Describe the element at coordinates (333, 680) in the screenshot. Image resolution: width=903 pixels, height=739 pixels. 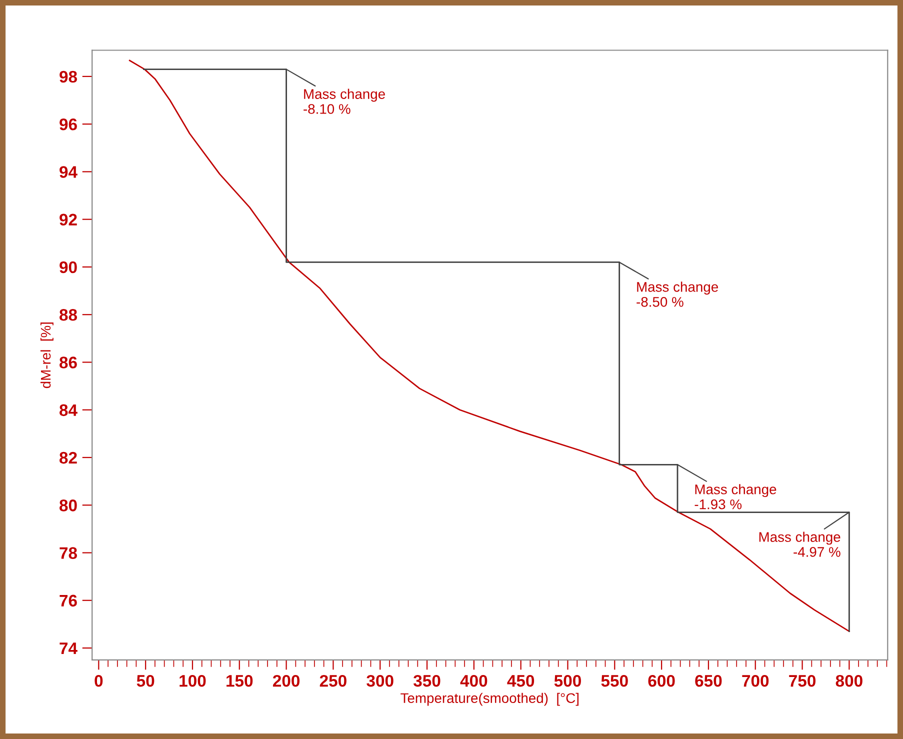
I see `x-tick-label: 250` at that location.